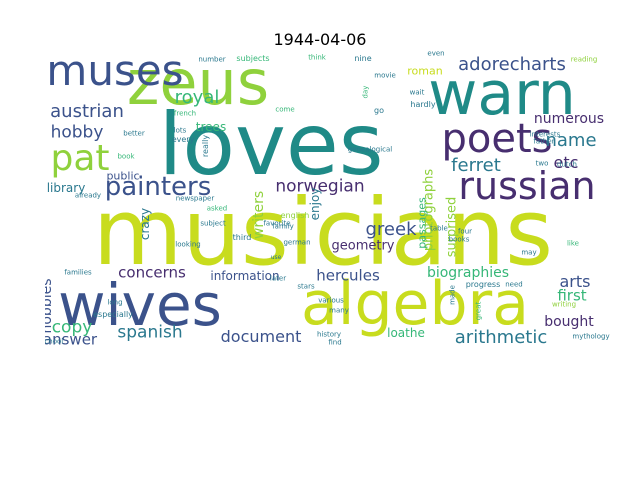 This screenshot has width=640, height=480. I want to click on word-warn: warn, so click(502, 94).